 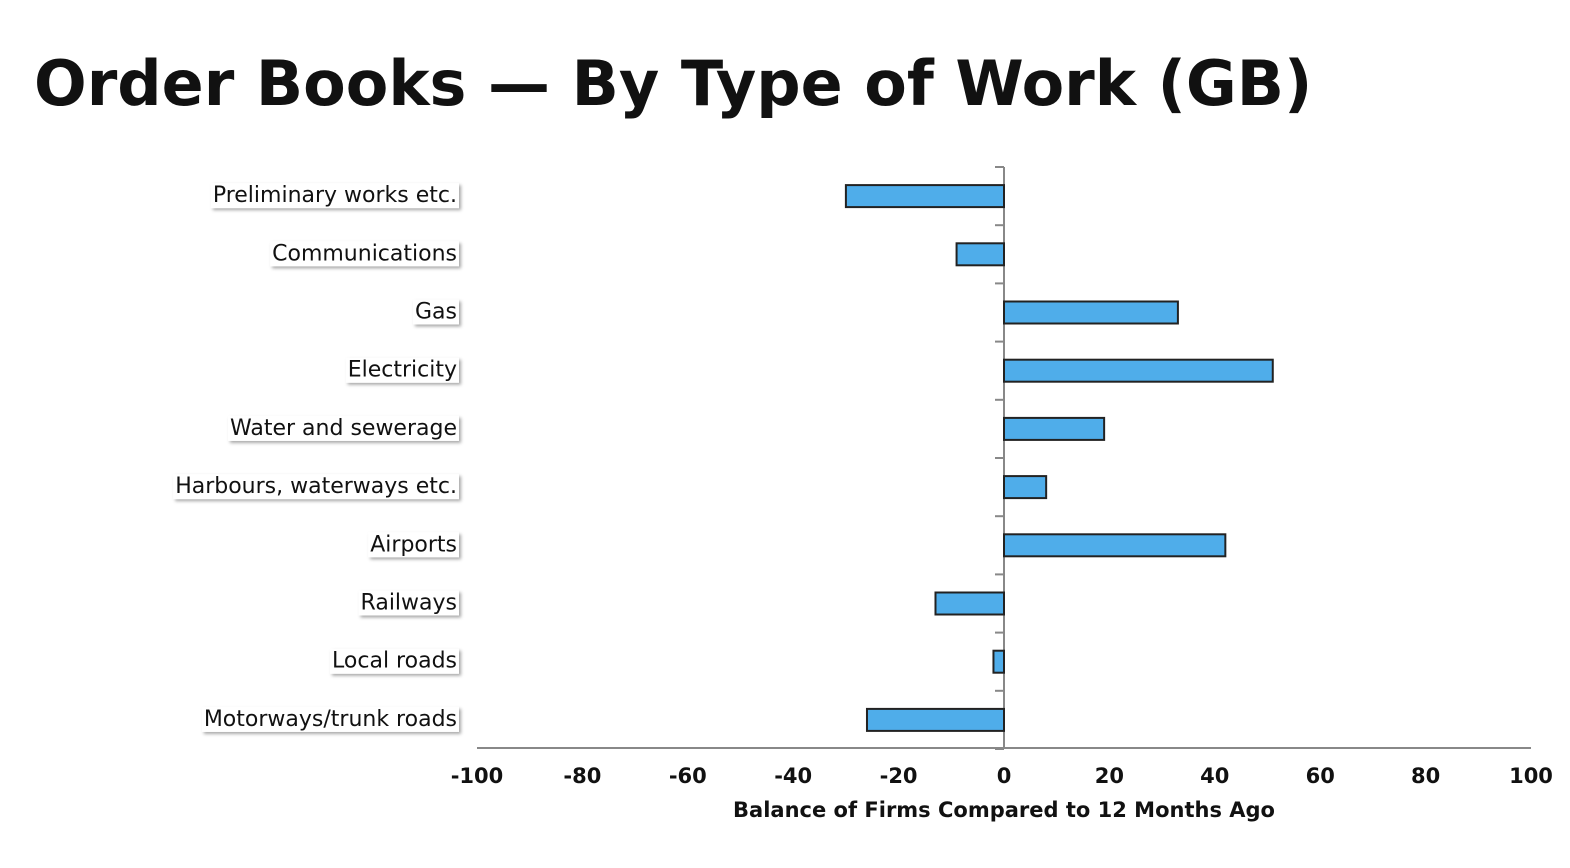 What do you see at coordinates (1004, 776) in the screenshot?
I see `x-tick-label: 0` at bounding box center [1004, 776].